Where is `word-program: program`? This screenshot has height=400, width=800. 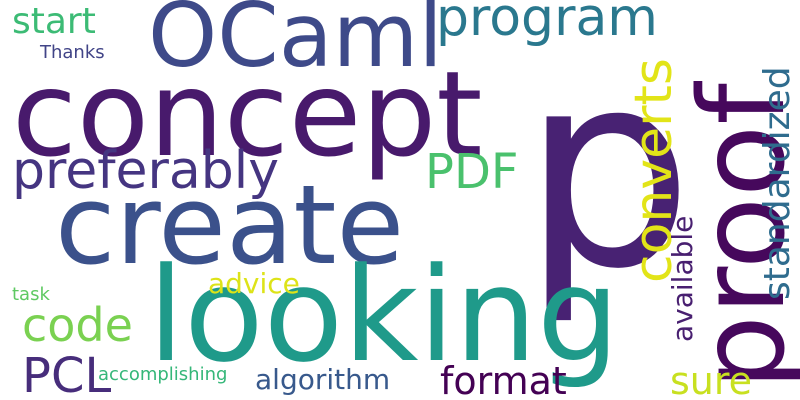
word-program: program is located at coordinates (547, 24).